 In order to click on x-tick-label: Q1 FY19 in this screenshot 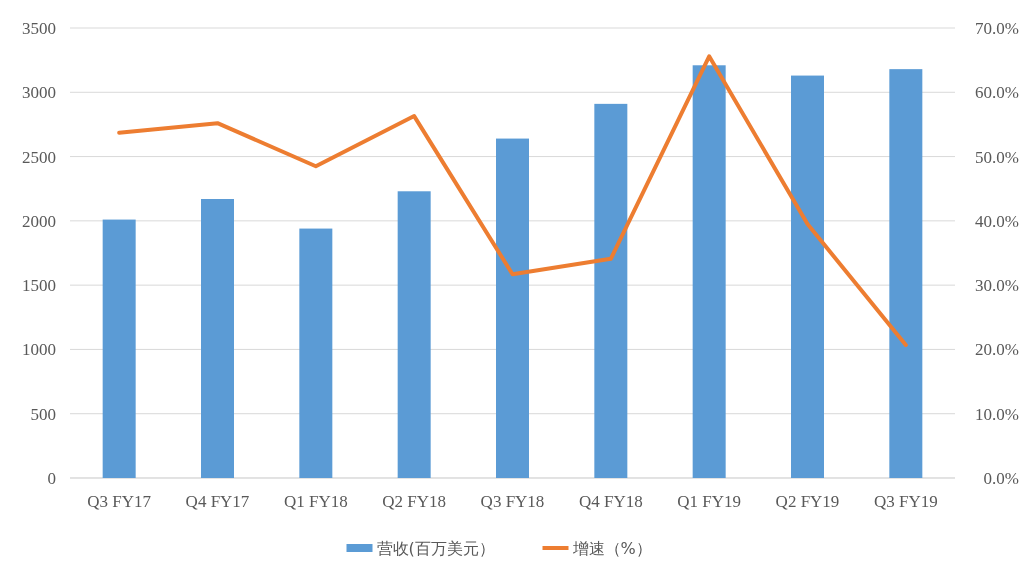, I will do `click(709, 501)`.